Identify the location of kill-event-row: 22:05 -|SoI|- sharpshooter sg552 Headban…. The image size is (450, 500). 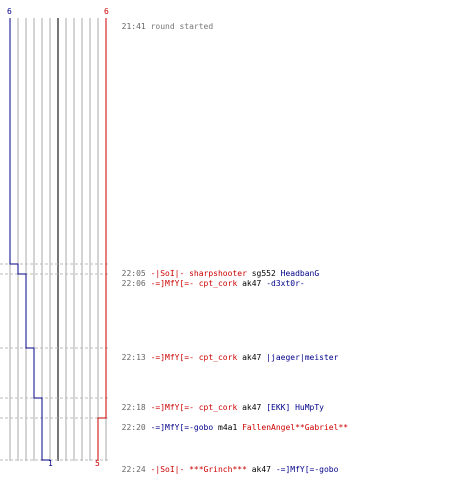
(216, 269).